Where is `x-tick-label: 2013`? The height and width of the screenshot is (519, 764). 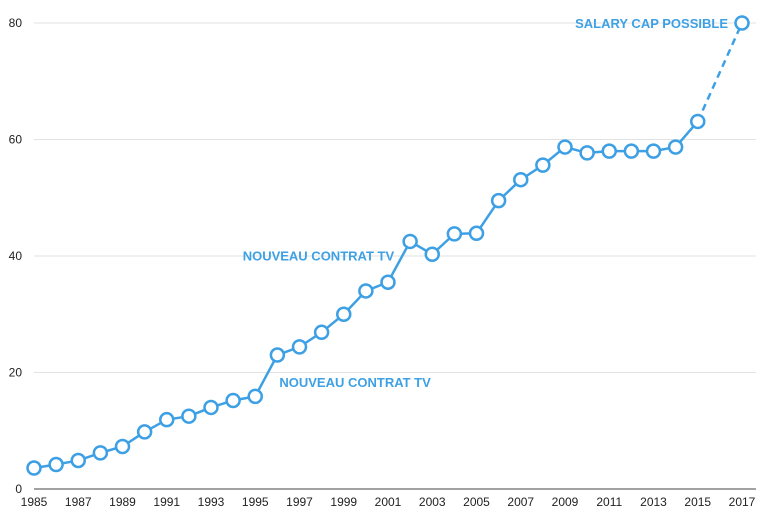
x-tick-label: 2013 is located at coordinates (653, 502).